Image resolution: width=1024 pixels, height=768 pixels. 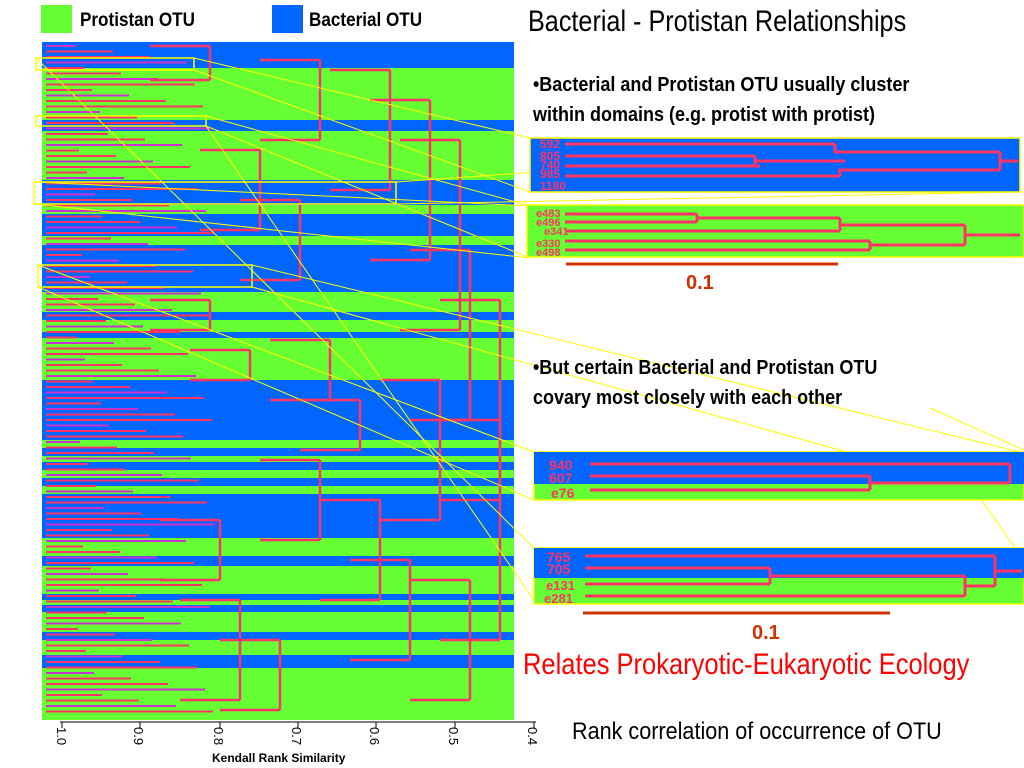 What do you see at coordinates (453, 736) in the screenshot?
I see `x-tick-0-5: 0.5` at bounding box center [453, 736].